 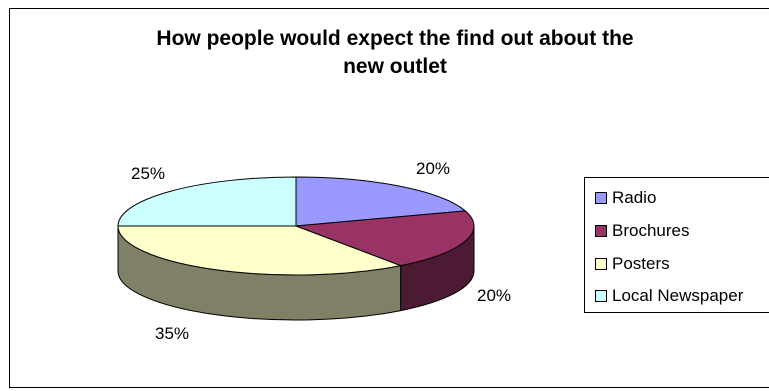 I want to click on data-label-brochures: 20%, so click(x=494, y=295).